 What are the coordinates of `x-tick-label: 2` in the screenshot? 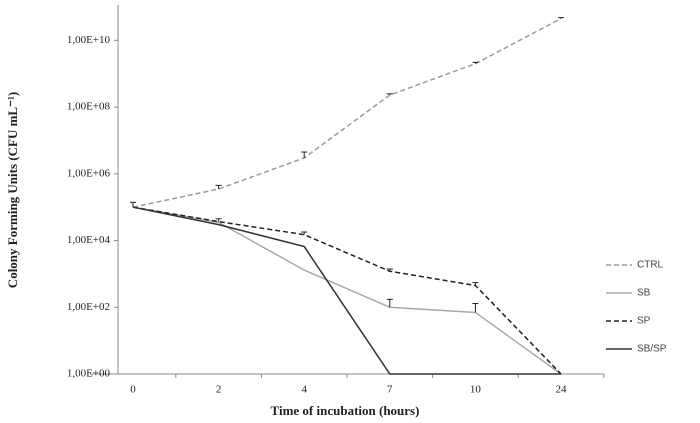 It's located at (219, 390).